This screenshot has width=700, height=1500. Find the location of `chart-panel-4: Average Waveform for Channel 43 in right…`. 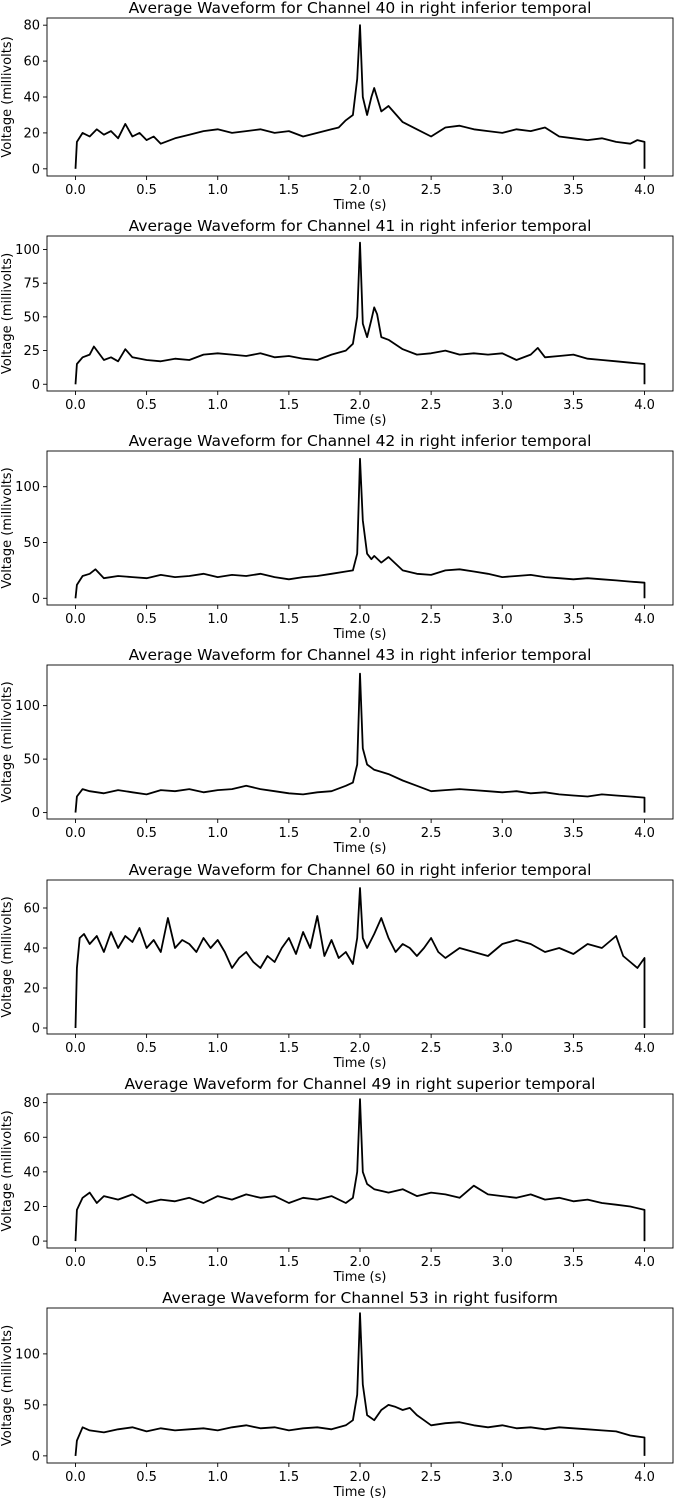

chart-panel-4: Average Waveform for Channel 43 in right… is located at coordinates (337, 751).